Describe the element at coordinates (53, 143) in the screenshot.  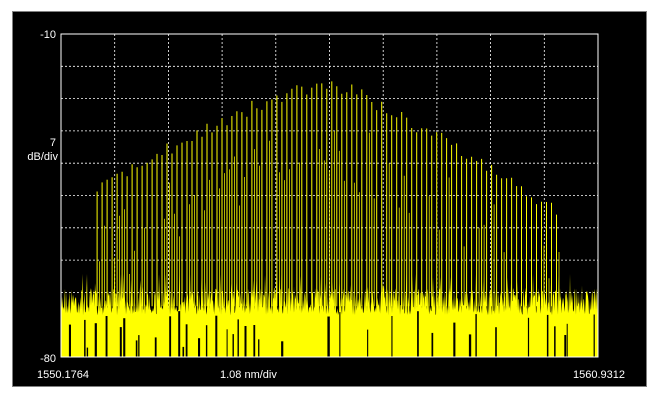
I see `y-scale-value: 7` at that location.